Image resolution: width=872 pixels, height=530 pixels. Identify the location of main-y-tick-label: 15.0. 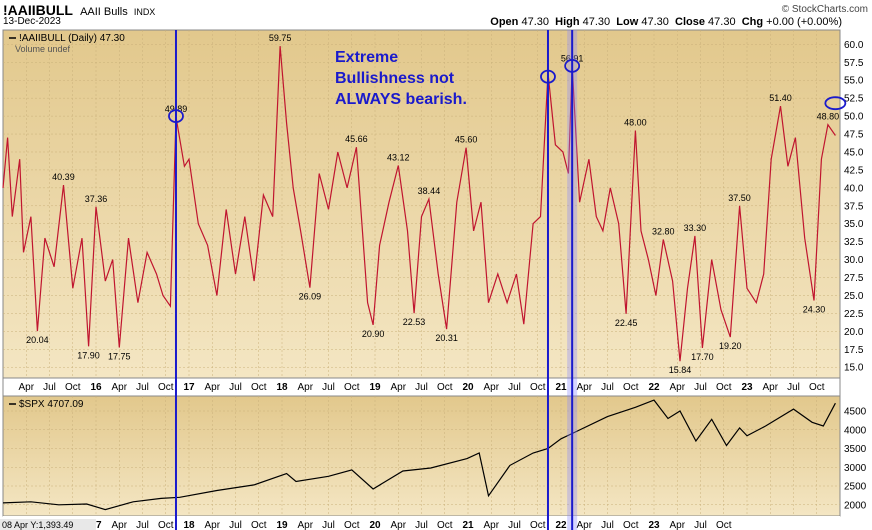
(854, 368).